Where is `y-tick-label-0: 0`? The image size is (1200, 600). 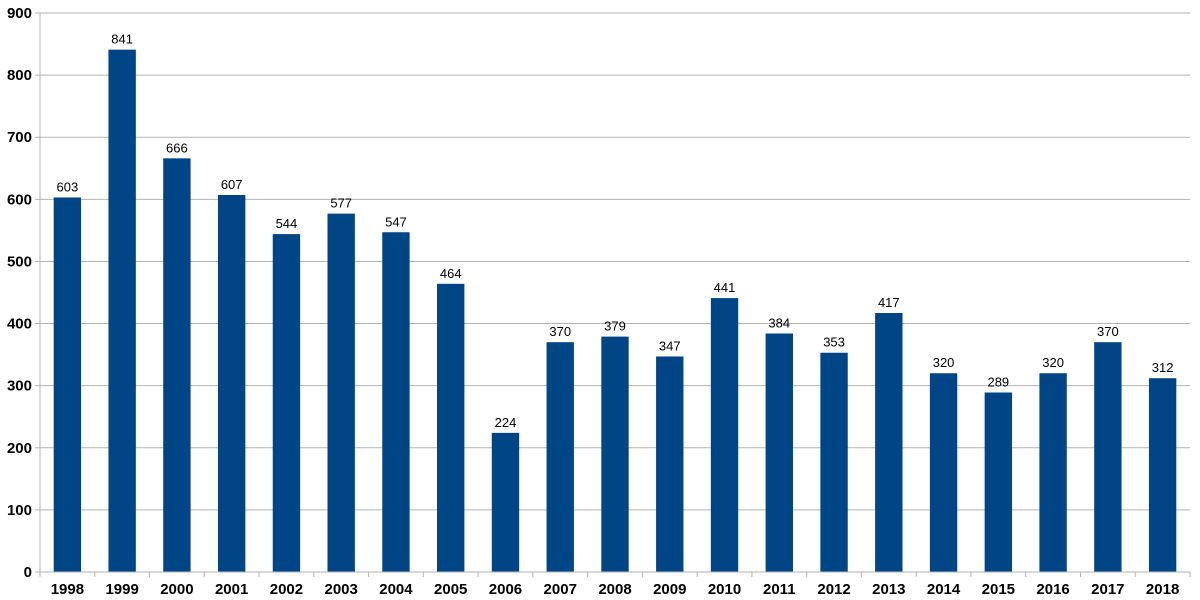 y-tick-label-0: 0 is located at coordinates (28, 572).